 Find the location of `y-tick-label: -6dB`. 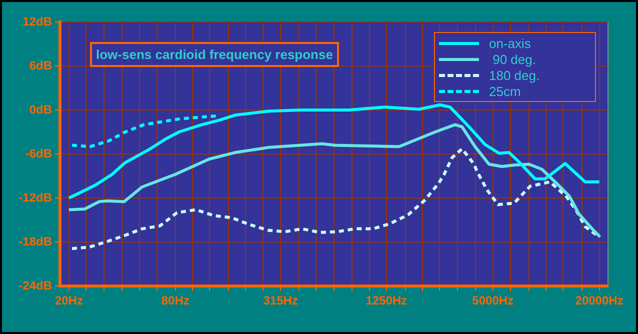

y-tick-label: -6dB is located at coordinates (38, 153).